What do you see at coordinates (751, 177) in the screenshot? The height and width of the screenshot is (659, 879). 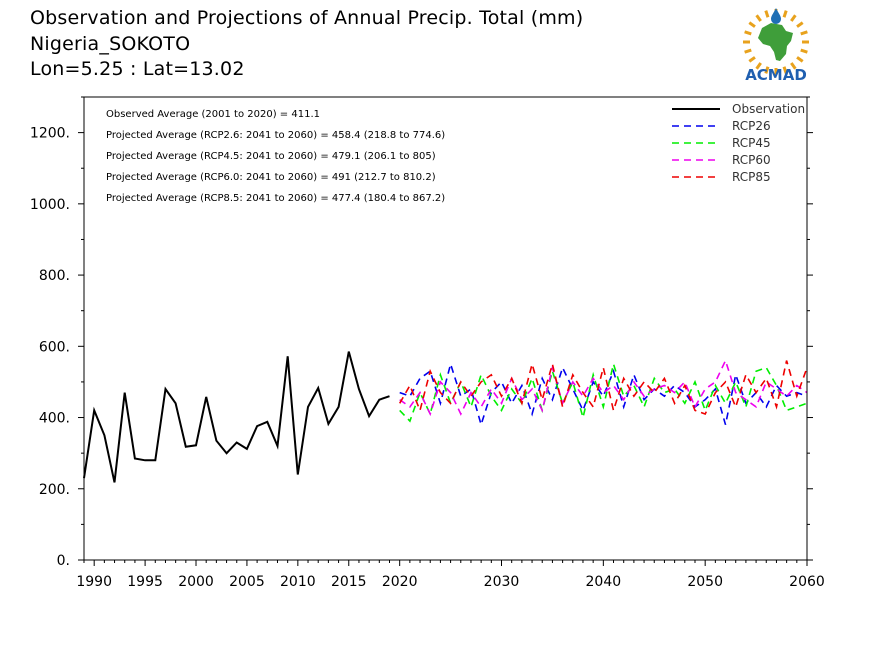 I see `legend-label: RCP85` at bounding box center [751, 177].